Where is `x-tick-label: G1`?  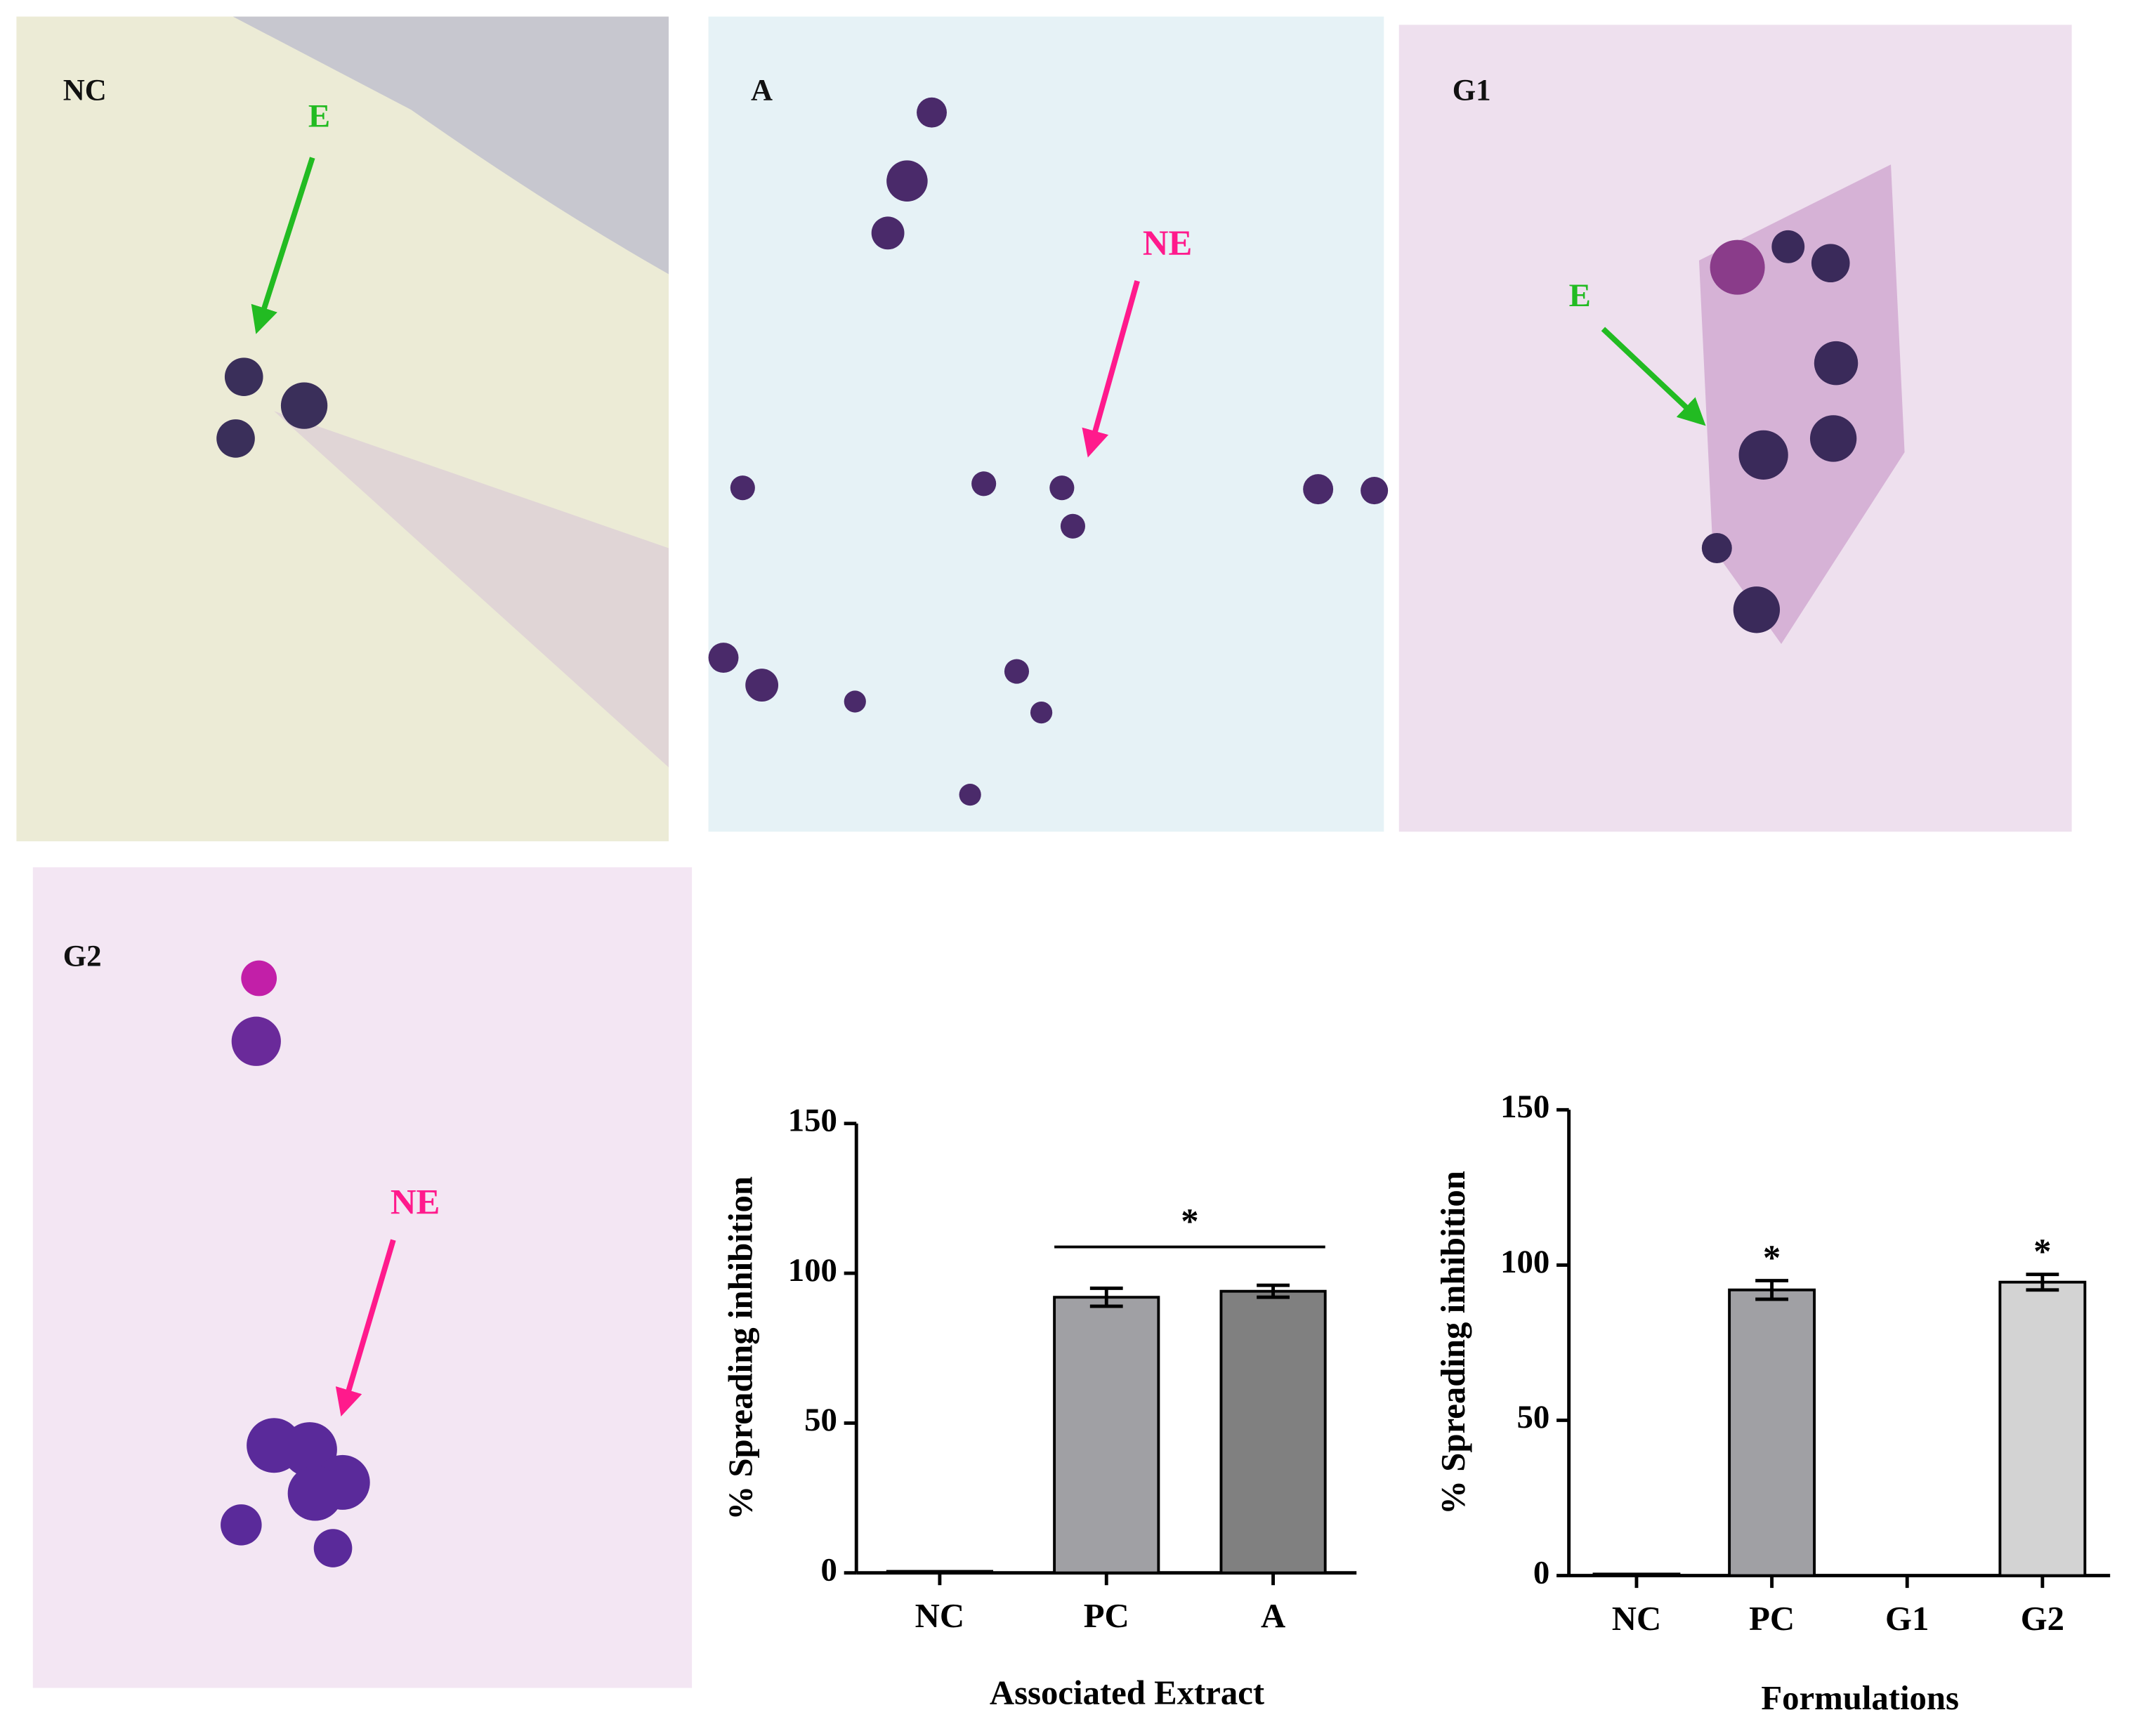
x-tick-label: G1 is located at coordinates (1907, 1619).